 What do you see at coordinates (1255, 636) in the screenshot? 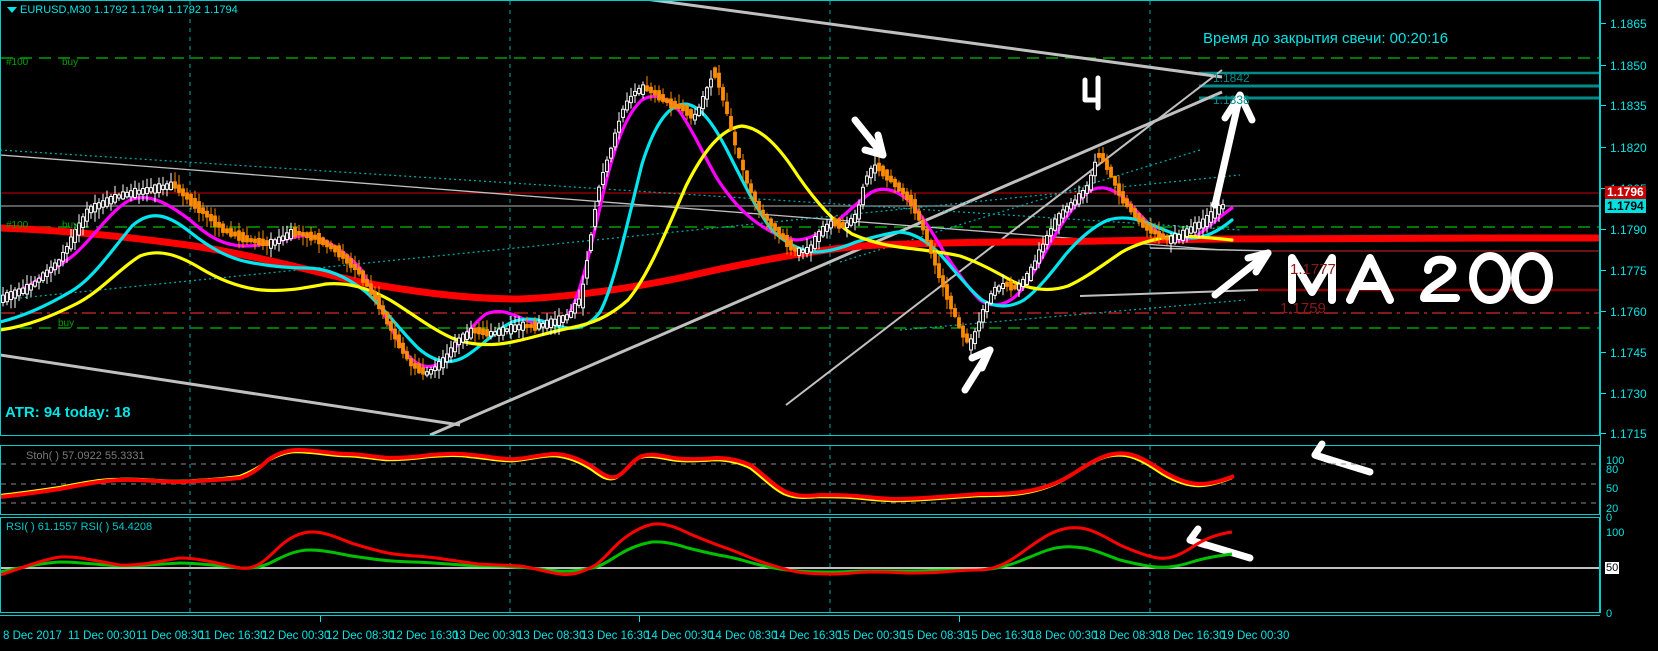
I see `time-axis-label: 19 Dec 00:30` at bounding box center [1255, 636].